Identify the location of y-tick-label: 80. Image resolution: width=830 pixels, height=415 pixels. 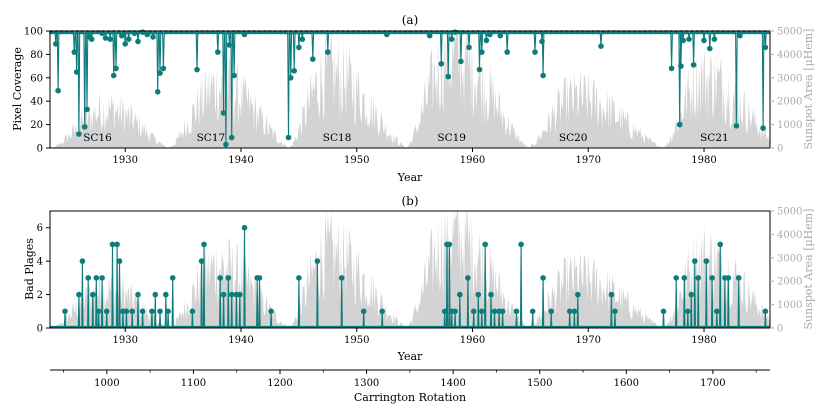
(36, 55).